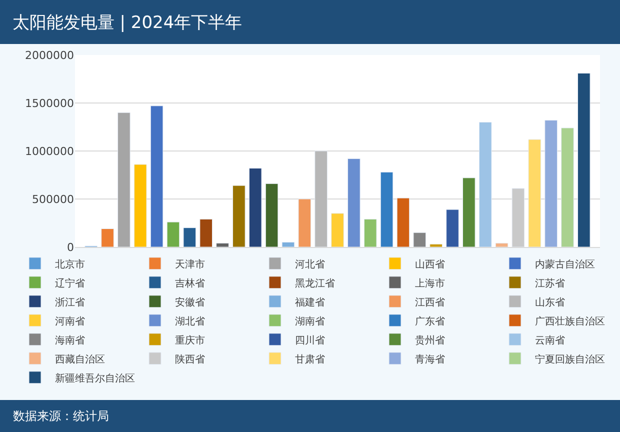 This screenshot has width=620, height=432. I want to click on legend-label: 黑龙江省, so click(315, 283).